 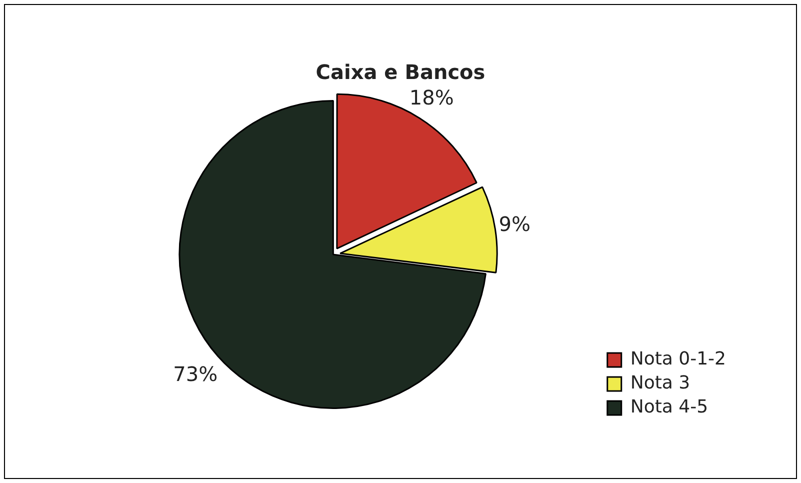 I want to click on chart-title: Caixa e Bancos, so click(x=401, y=72).